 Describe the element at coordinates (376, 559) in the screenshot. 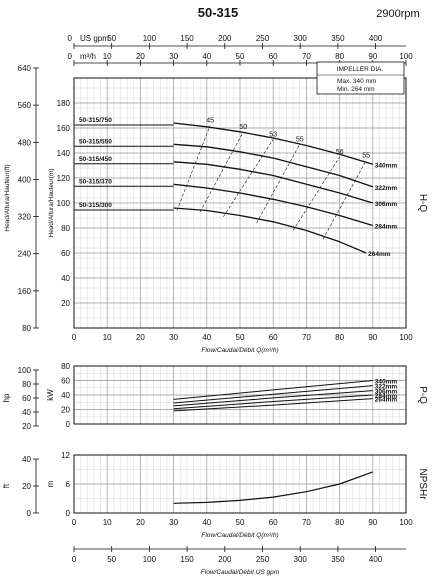

I see `bottom-axis-tick-label: 400` at that location.